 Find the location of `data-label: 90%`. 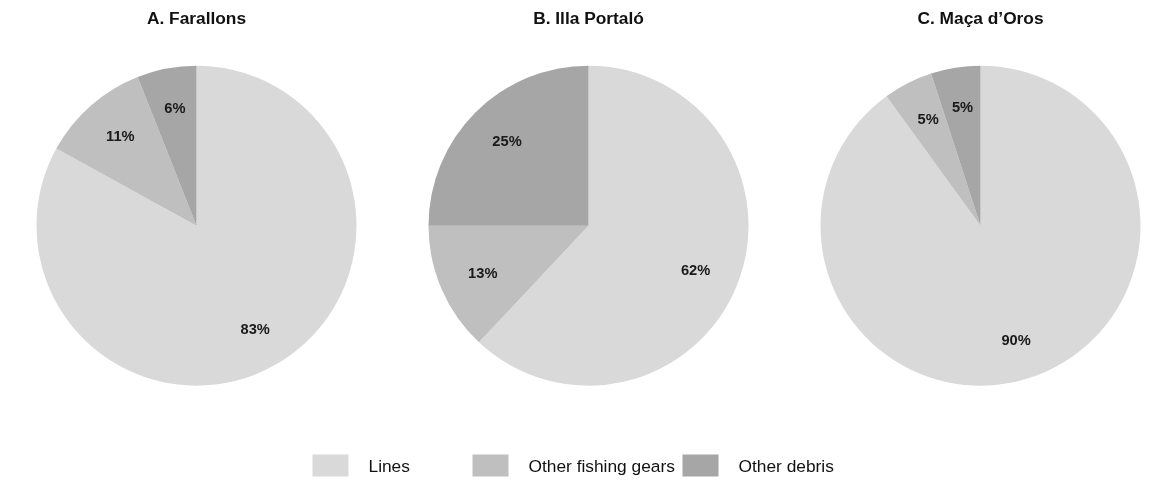

data-label: 90% is located at coordinates (1016, 339).